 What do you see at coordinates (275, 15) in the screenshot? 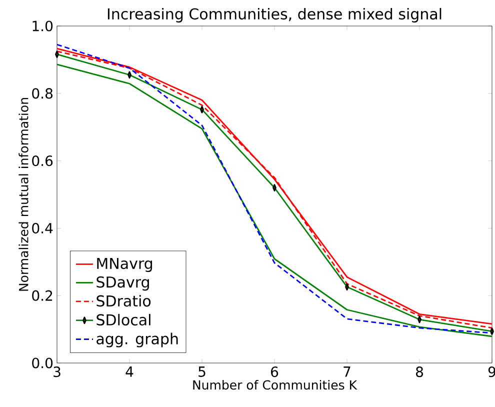
I see `chart-title: Increasing Communities, dense mixed signal` at bounding box center [275, 15].